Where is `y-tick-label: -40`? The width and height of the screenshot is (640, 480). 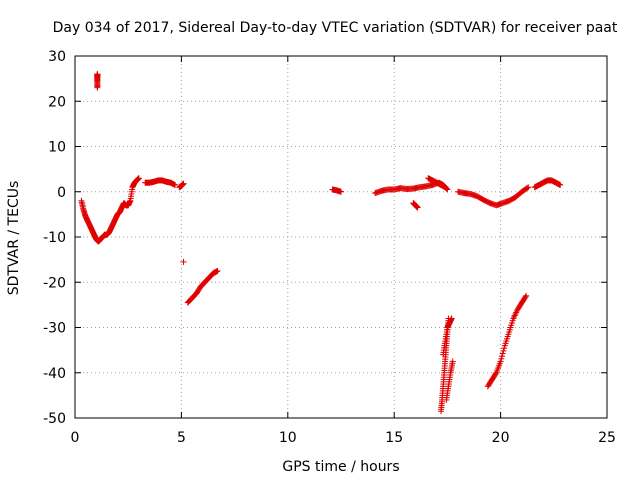
y-tick-label: -40 is located at coordinates (54, 374).